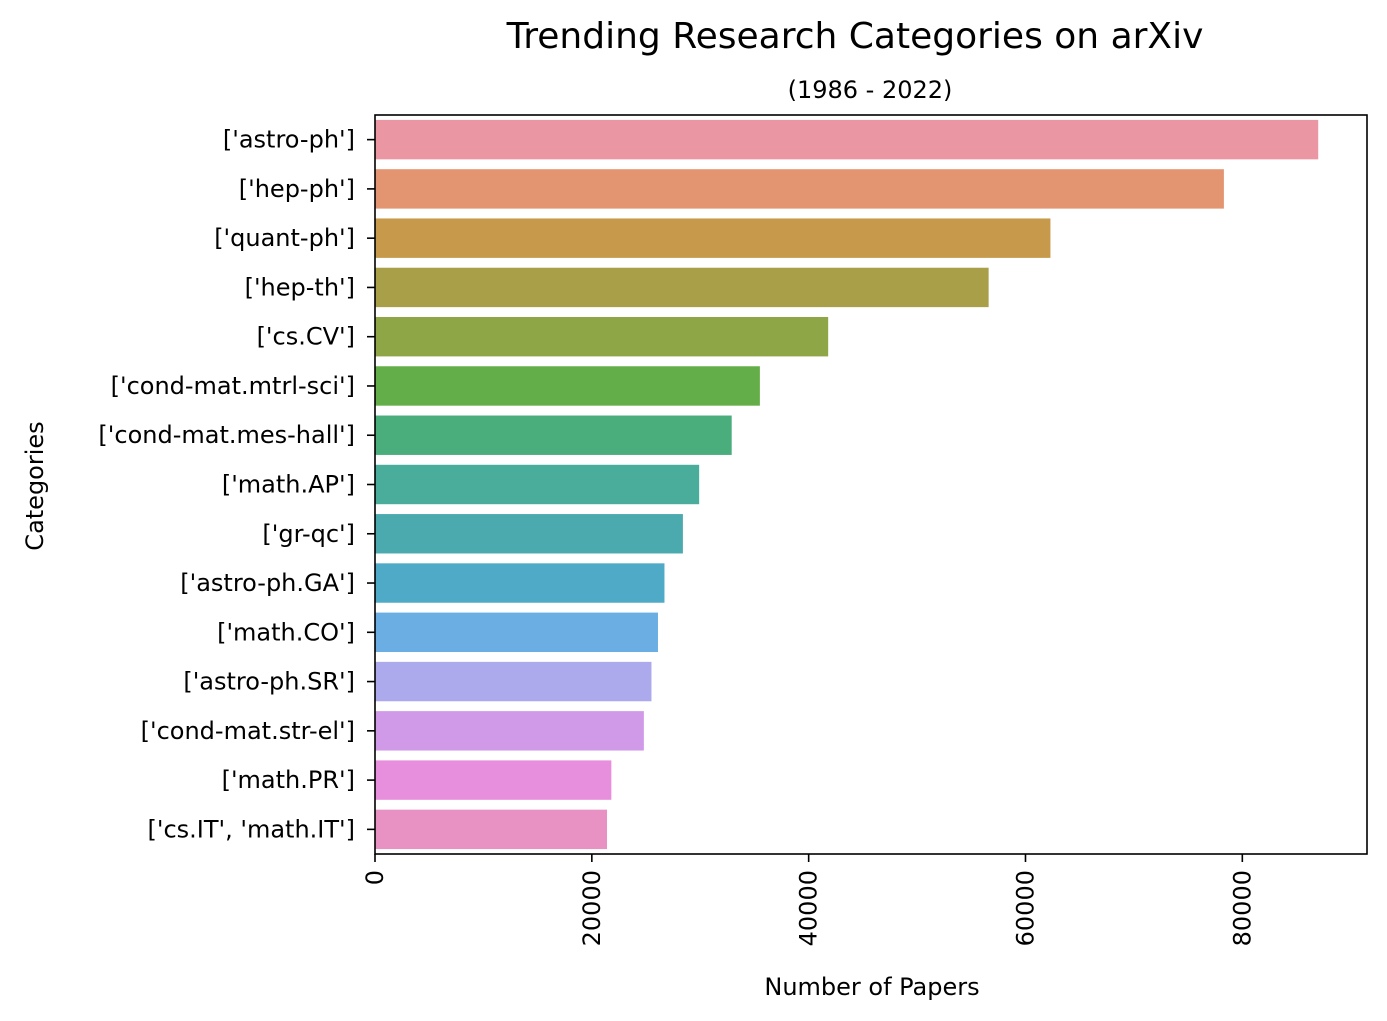 The width and height of the screenshot is (1387, 1021). I want to click on y-tick-label: ['math.AP'], so click(288, 485).